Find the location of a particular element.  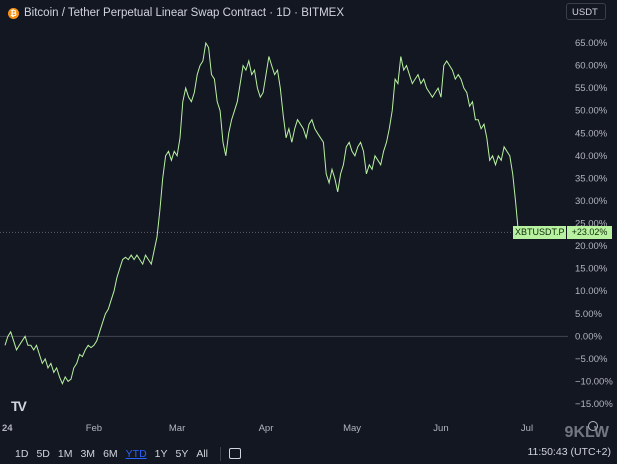

y-tick-label: 30.00% is located at coordinates (591, 201).